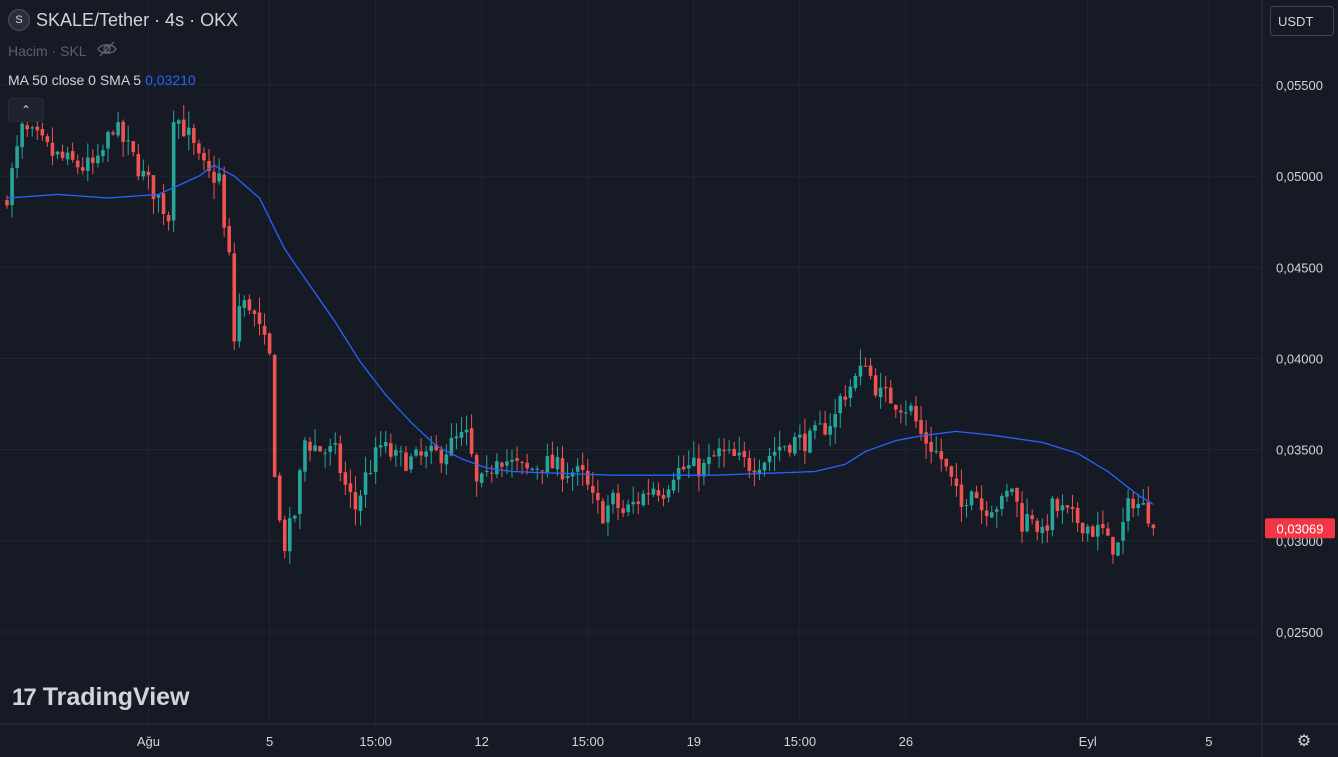 The width and height of the screenshot is (1338, 757). Describe the element at coordinates (137, 19) in the screenshot. I see `symbol-title: SKALE/Tether · 4s · OKX` at that location.